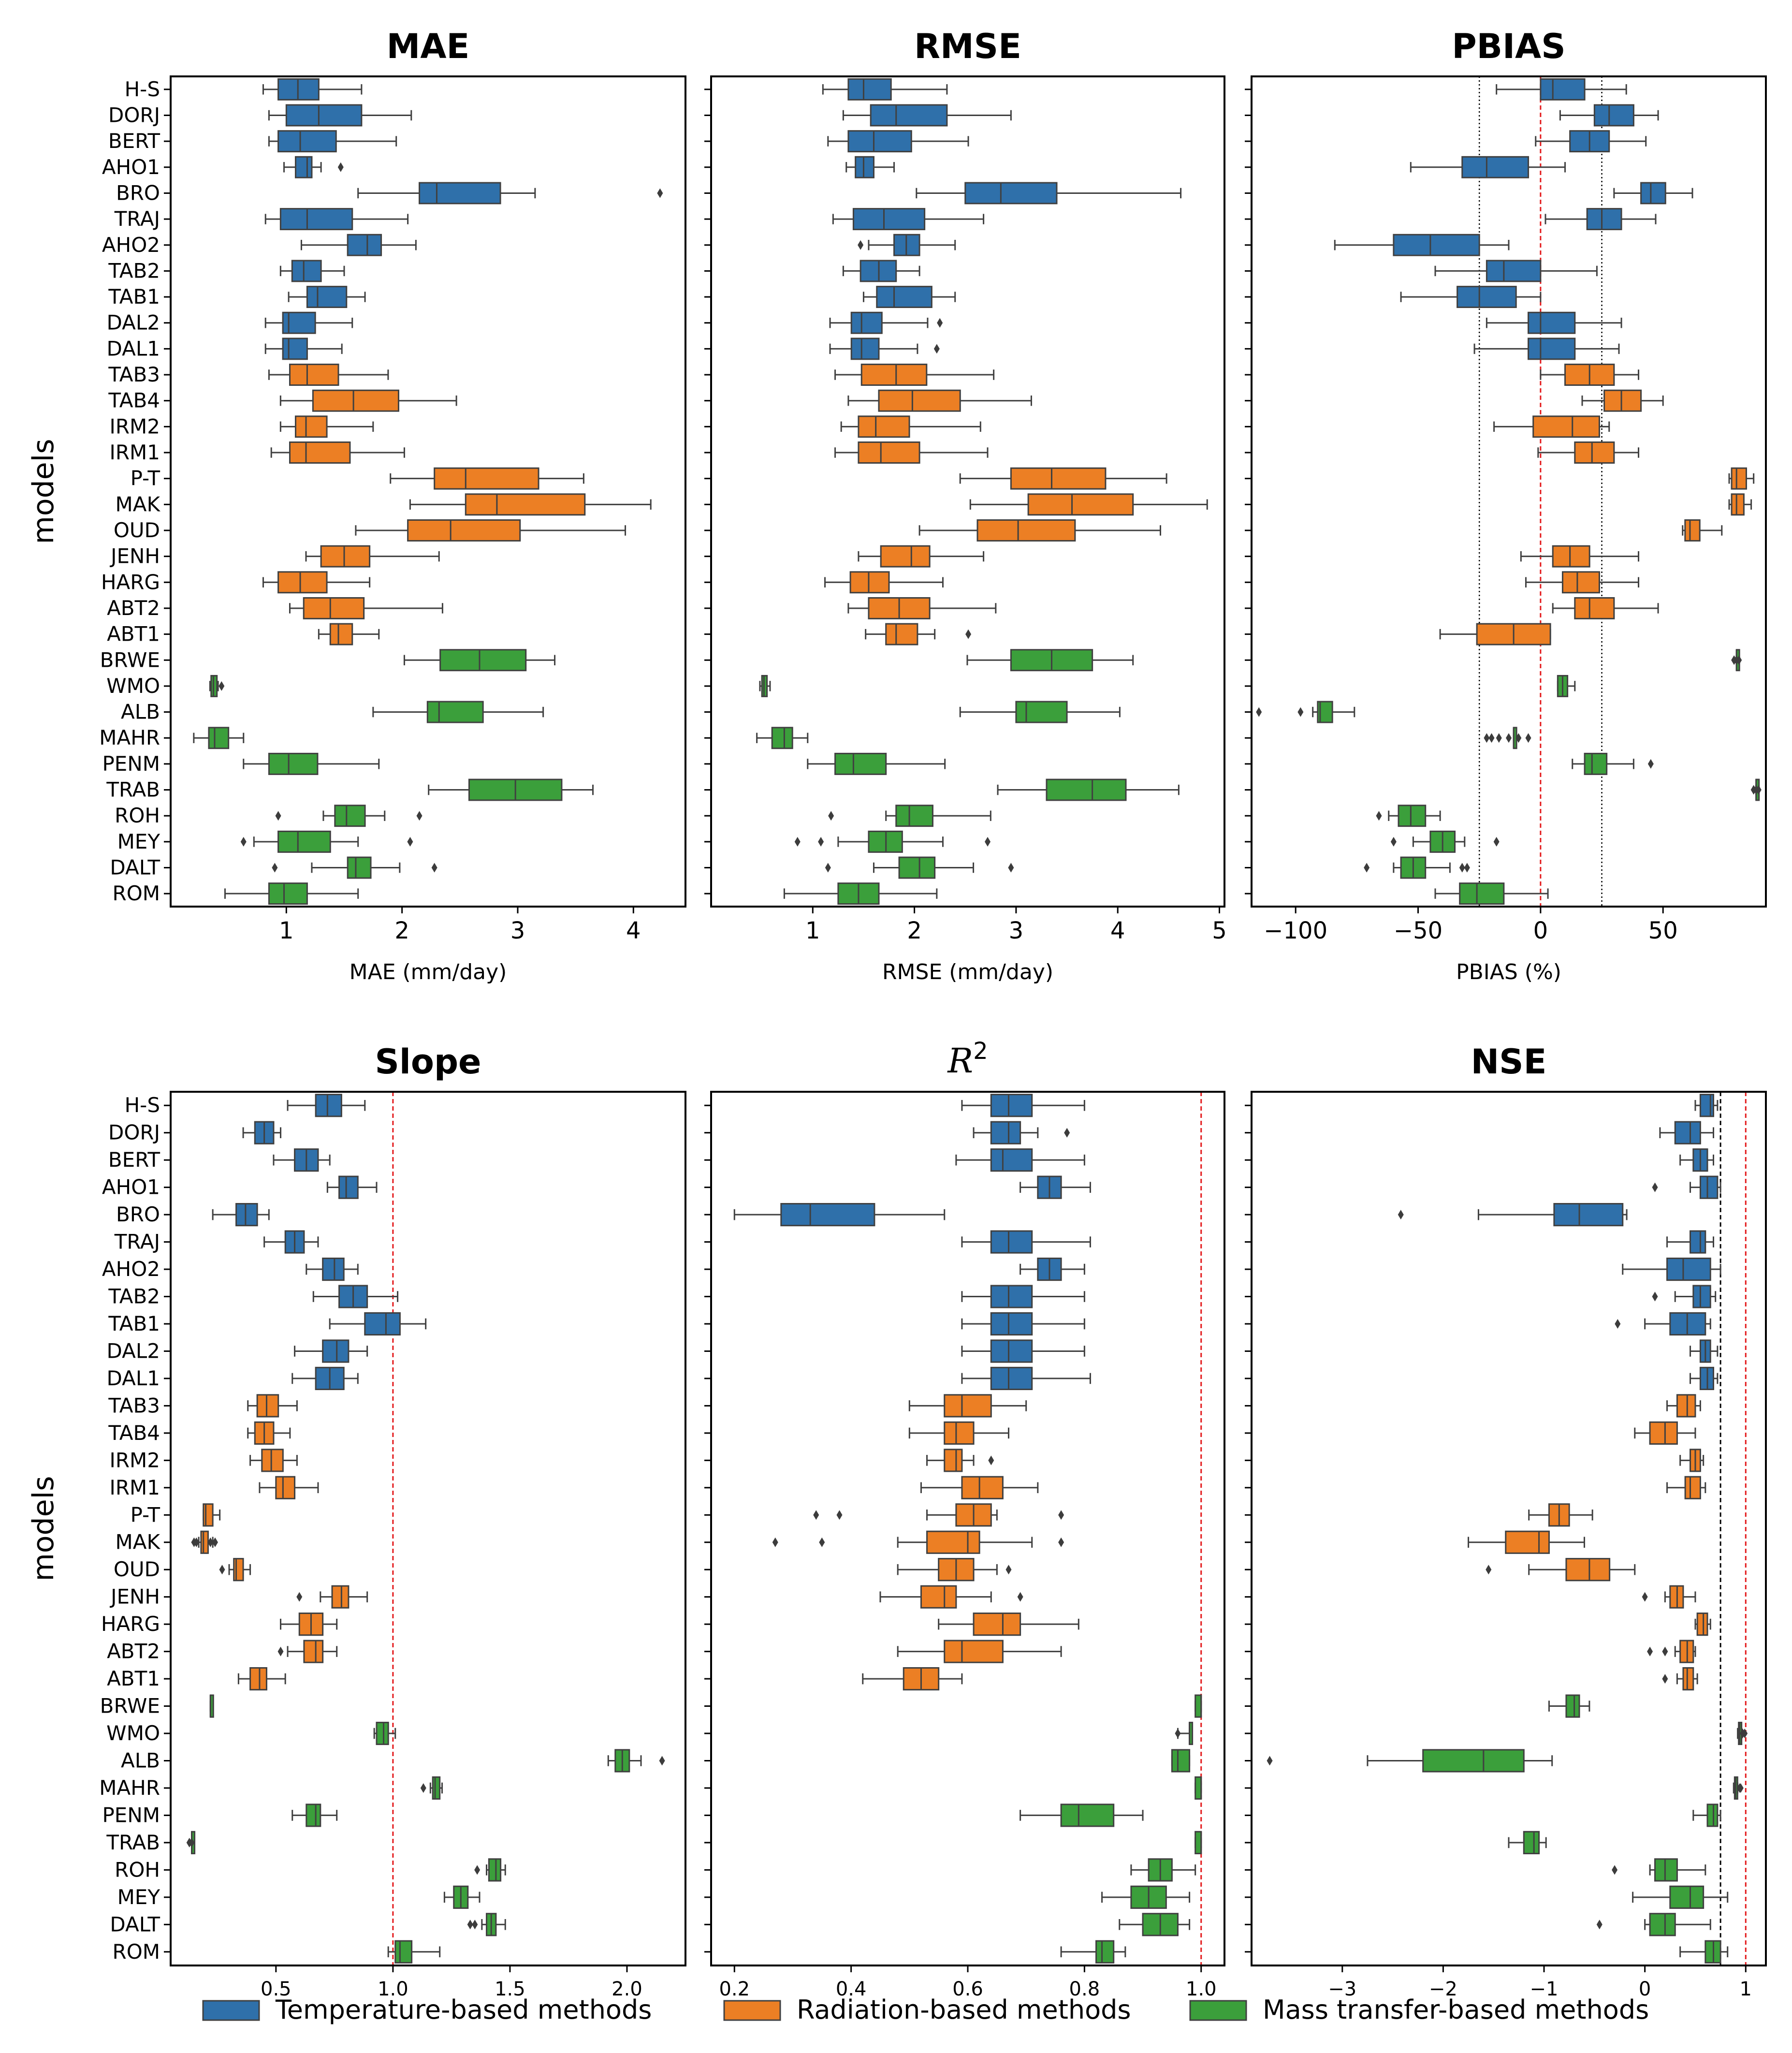 This screenshot has width=1792, height=2053. Describe the element at coordinates (134, 1323) in the screenshot. I see `y-tick-label: TAB1` at that location.